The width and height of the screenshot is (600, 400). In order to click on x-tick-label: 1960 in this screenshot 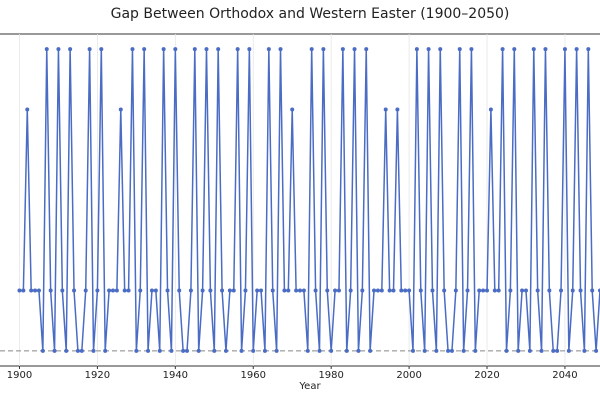, I will do `click(253, 375)`.